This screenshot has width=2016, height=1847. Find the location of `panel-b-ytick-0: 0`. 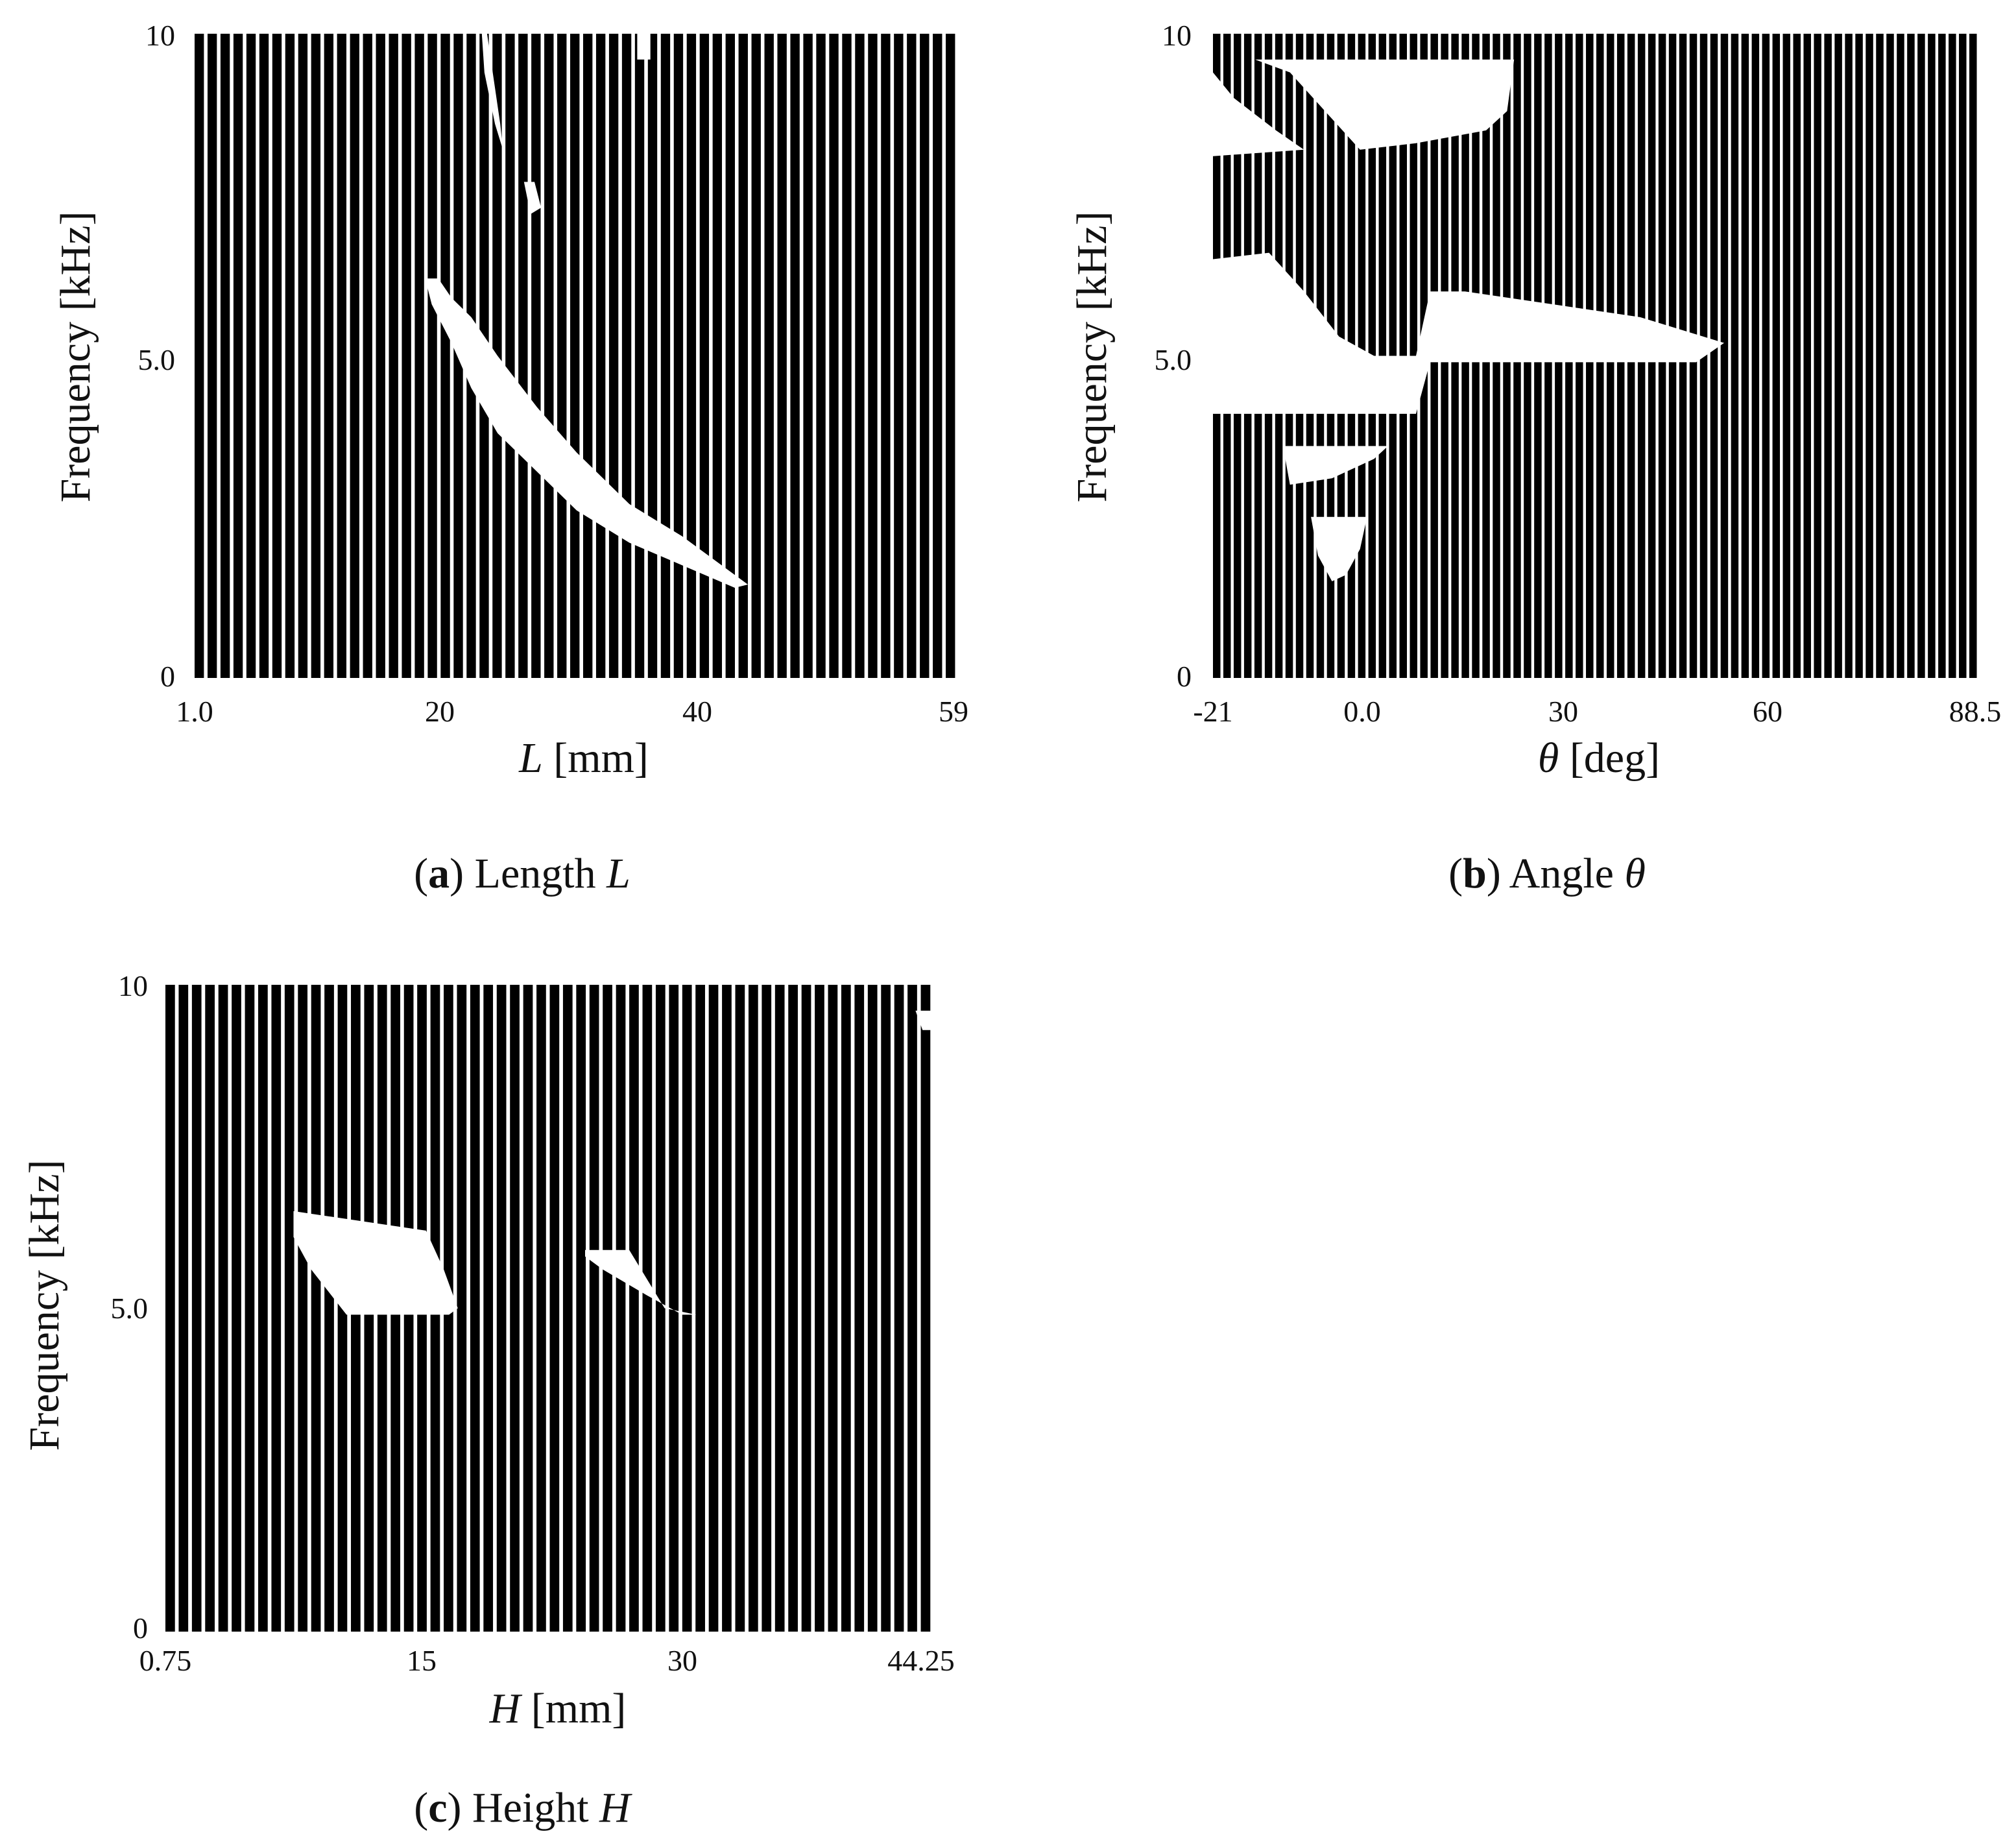

panel-b-ytick-0: 0 is located at coordinates (1185, 676).